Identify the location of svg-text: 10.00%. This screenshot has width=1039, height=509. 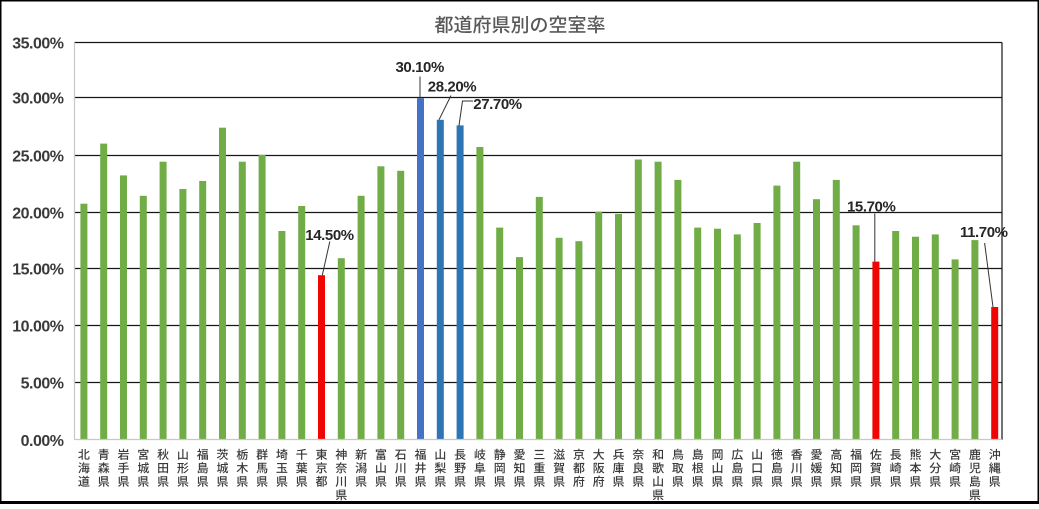
(38, 327).